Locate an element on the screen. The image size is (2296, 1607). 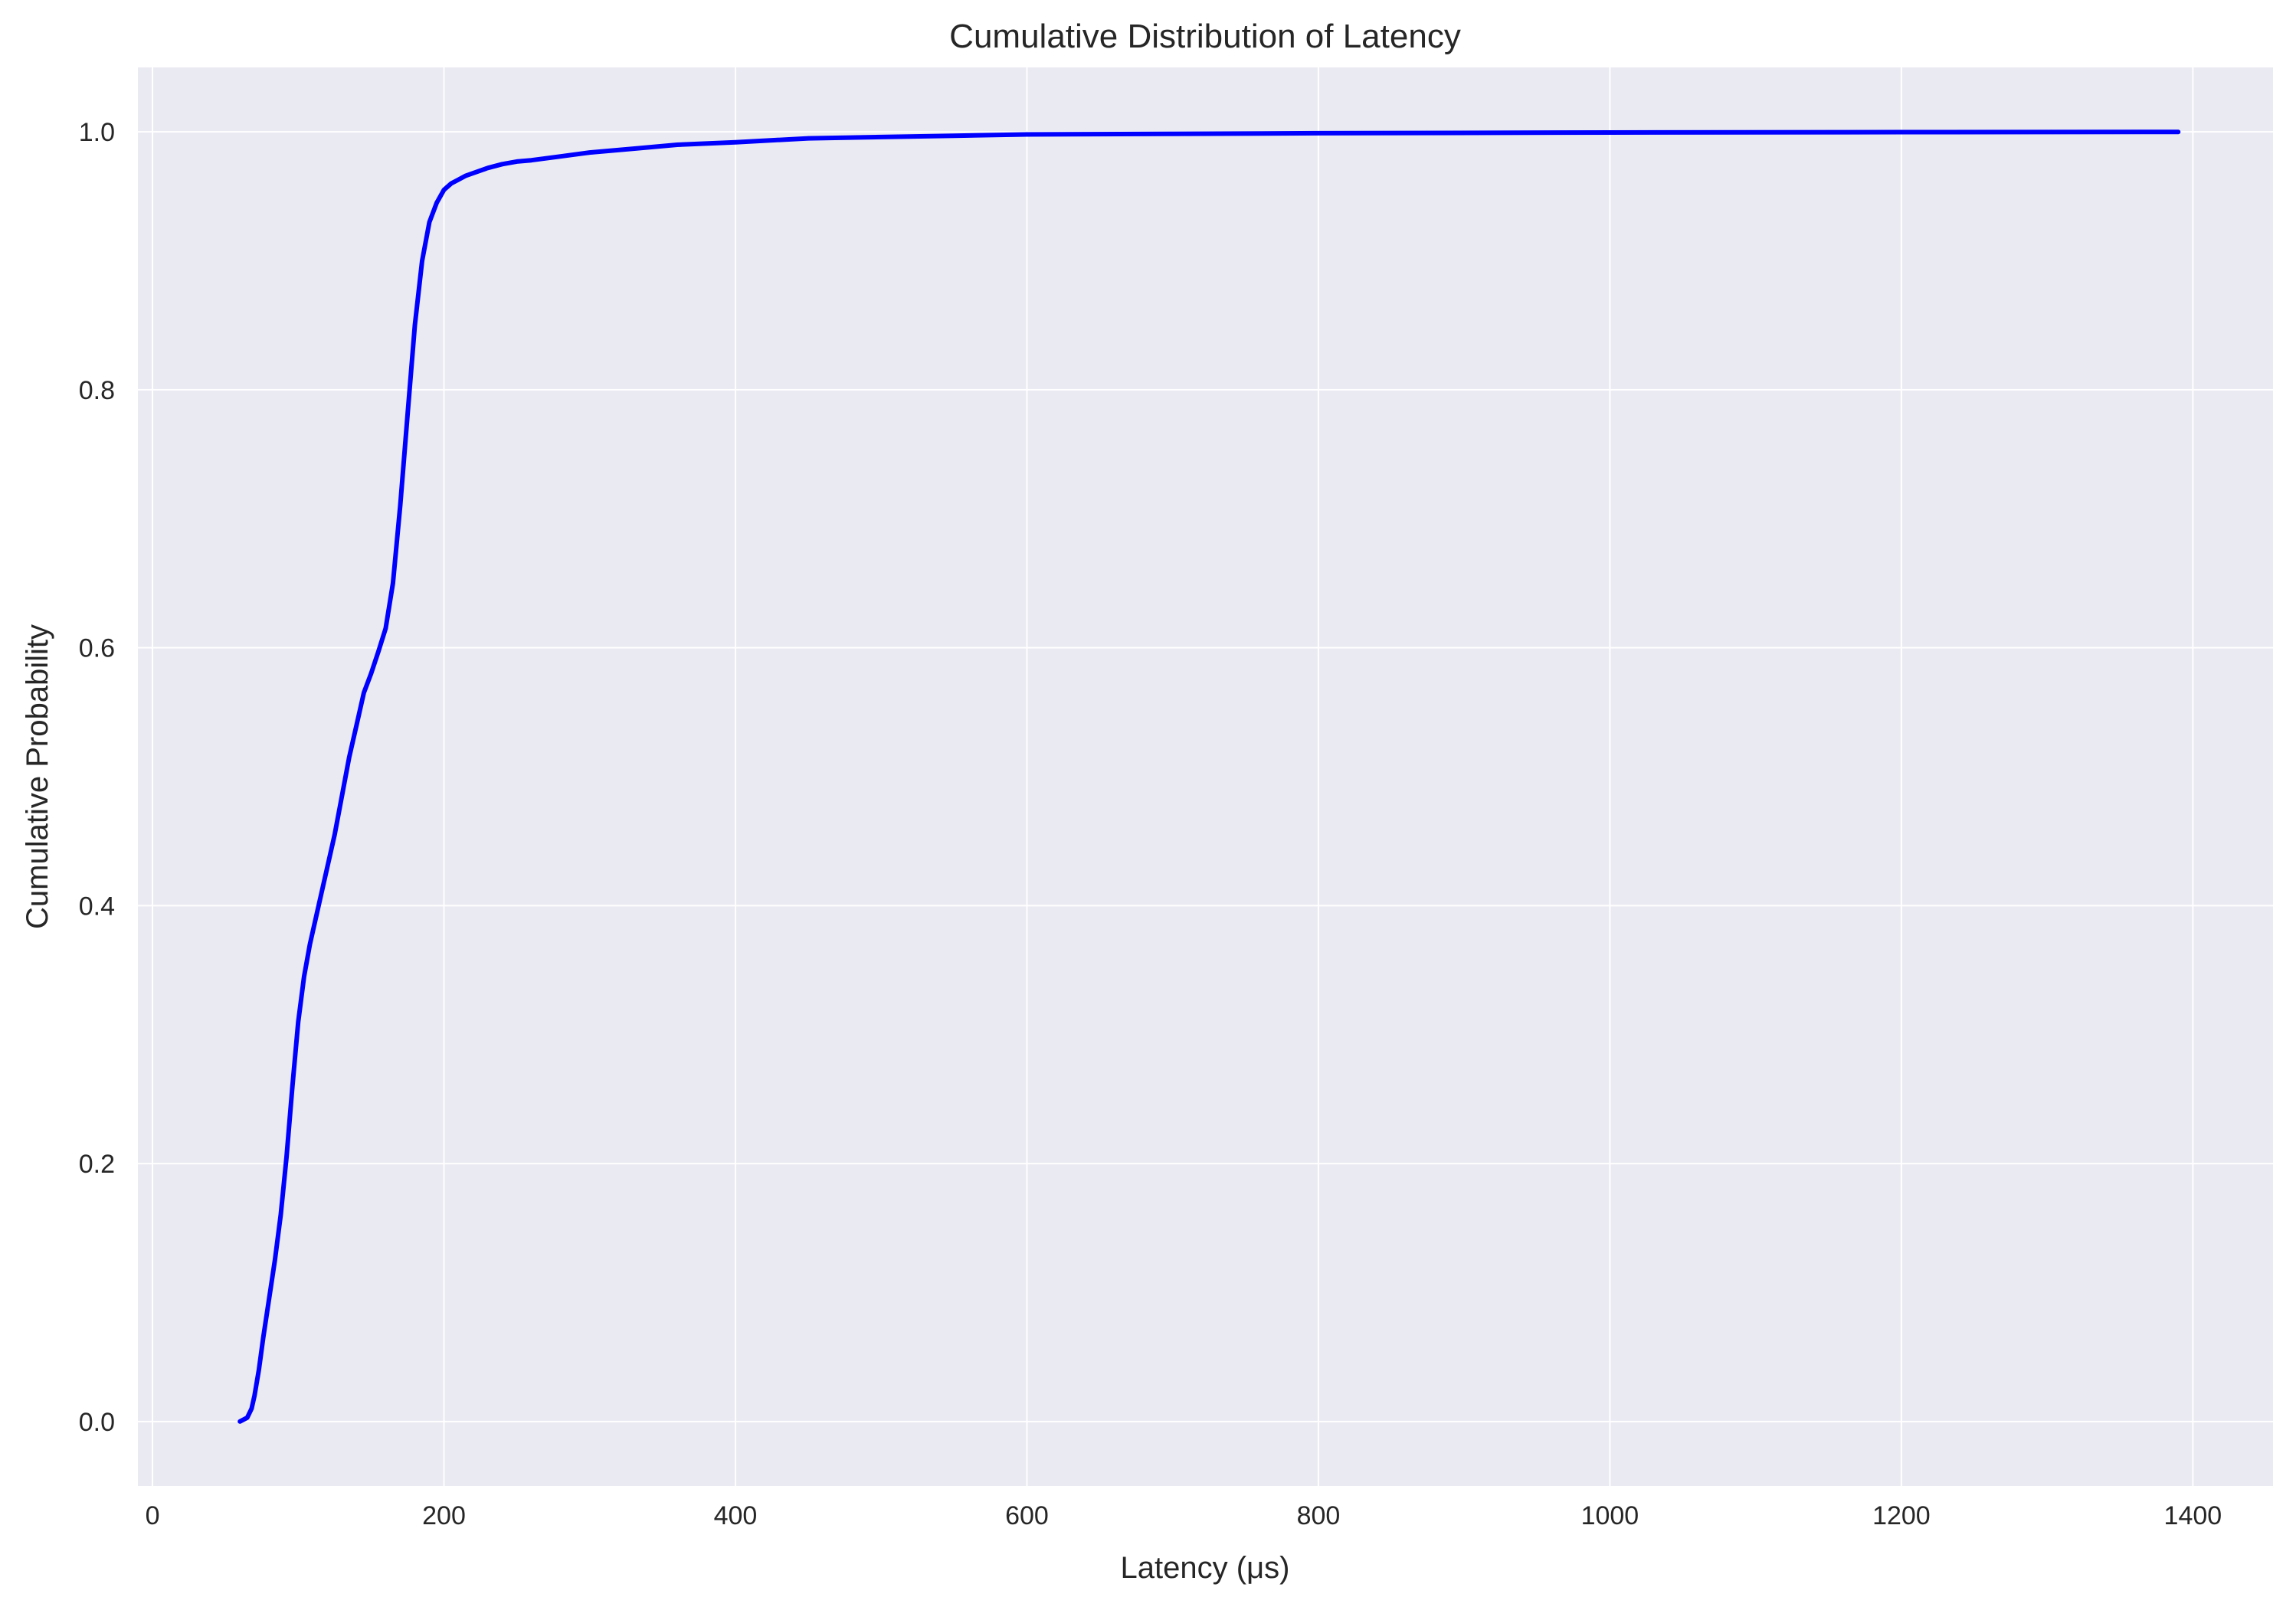
x-tick-label: 0 is located at coordinates (153, 1515).